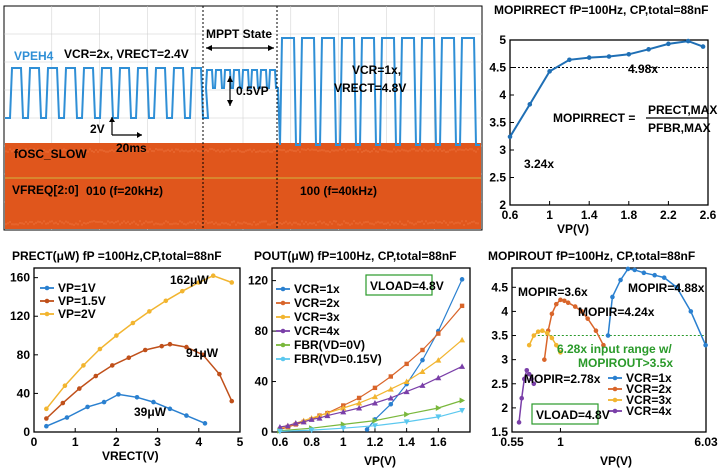 The image size is (718, 476). I want to click on mopir-rect-title-label: MOPIRRECT fP=100Hz, CP,total=88nF, so click(601, 10).